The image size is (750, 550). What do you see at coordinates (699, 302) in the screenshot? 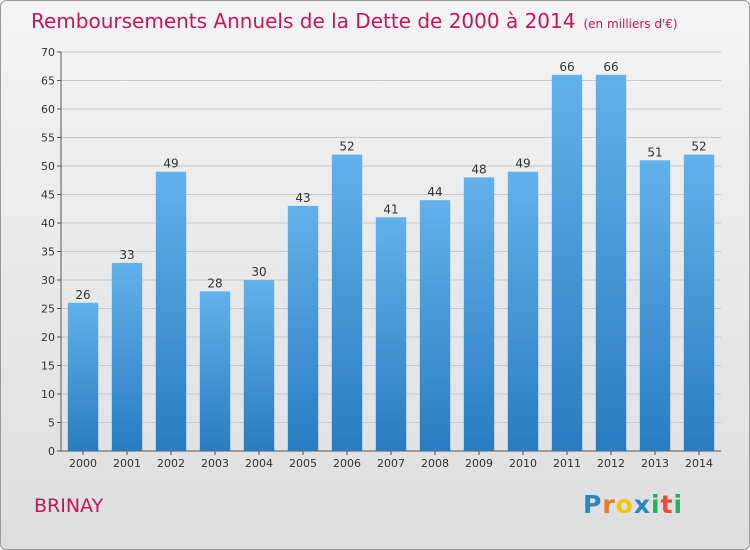
I see `bar-2014` at bounding box center [699, 302].